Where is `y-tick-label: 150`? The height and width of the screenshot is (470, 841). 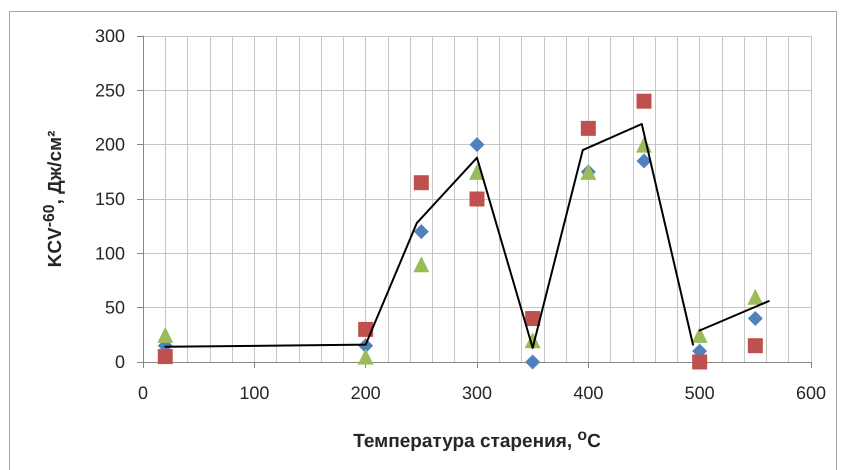
y-tick-label: 150 is located at coordinates (109, 199).